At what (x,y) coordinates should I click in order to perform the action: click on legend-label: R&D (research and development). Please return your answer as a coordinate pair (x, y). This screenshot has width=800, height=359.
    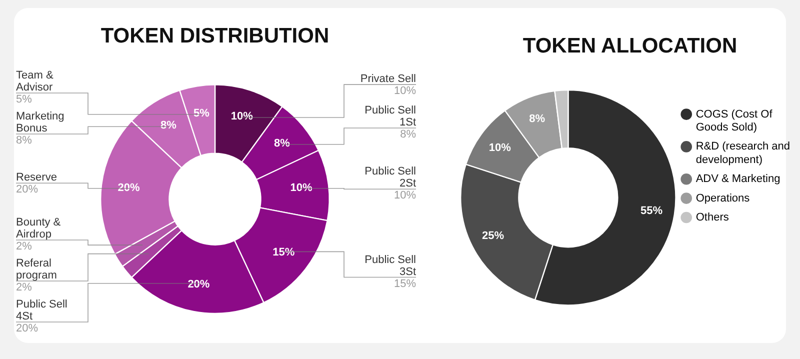
    Looking at the image, I should click on (743, 153).